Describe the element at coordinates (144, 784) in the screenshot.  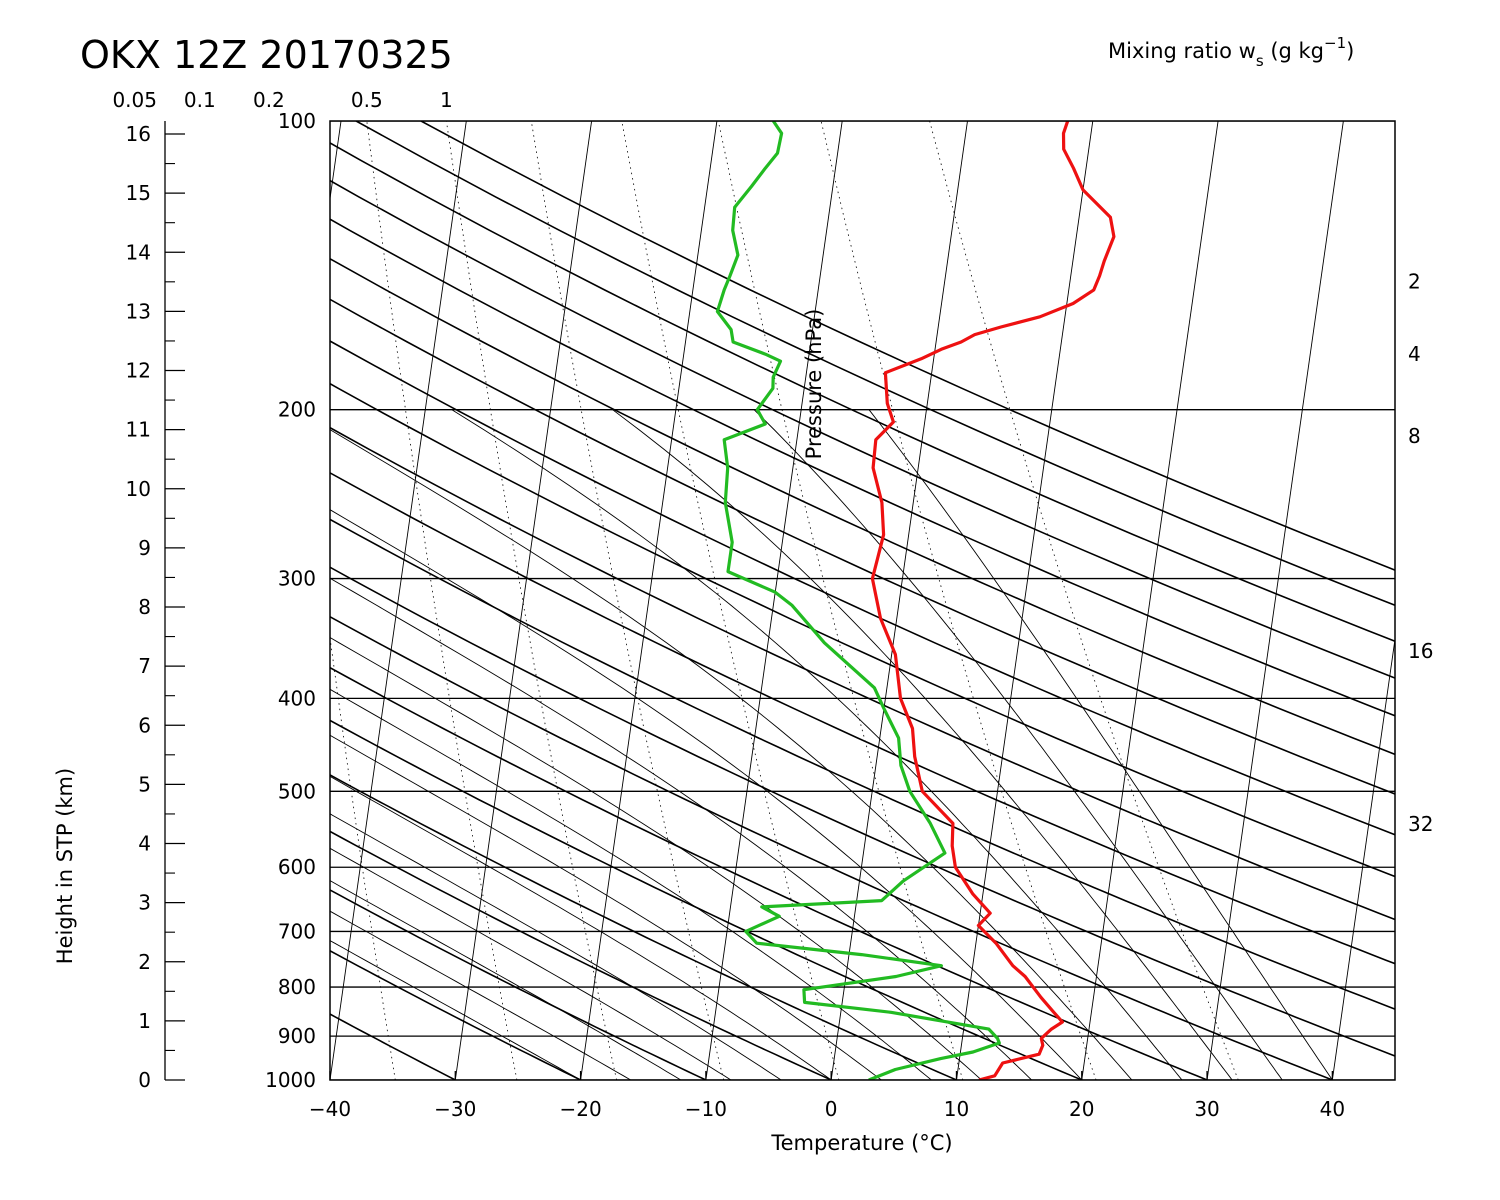
I see `height-tick-label: 5` at that location.